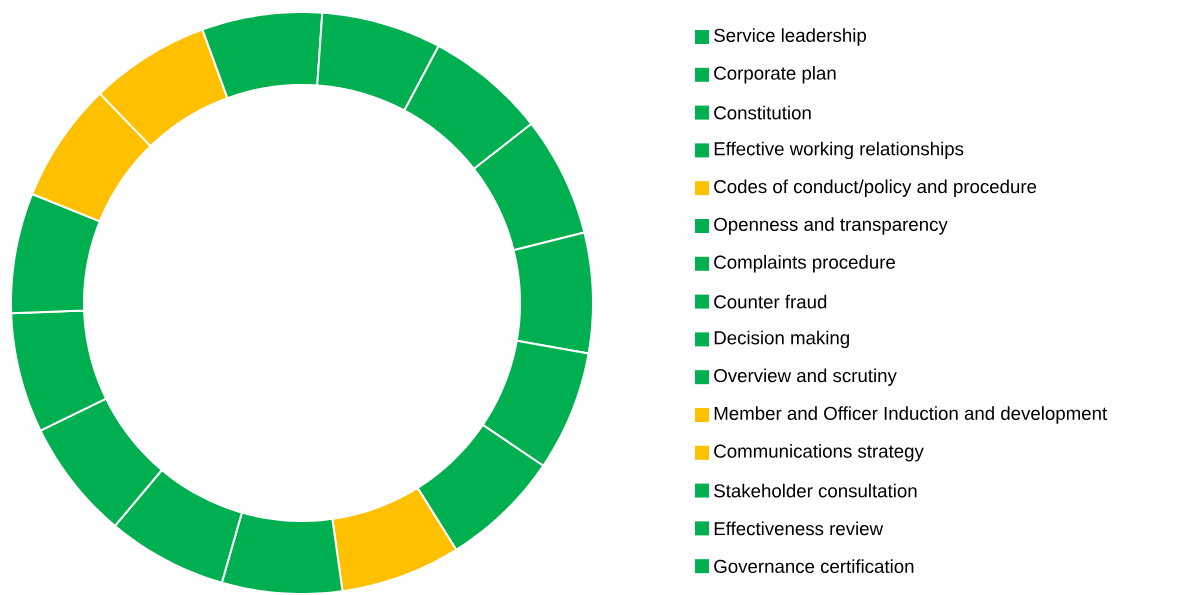  What do you see at coordinates (770, 301) in the screenshot?
I see `legend-label: Counter fraud` at bounding box center [770, 301].